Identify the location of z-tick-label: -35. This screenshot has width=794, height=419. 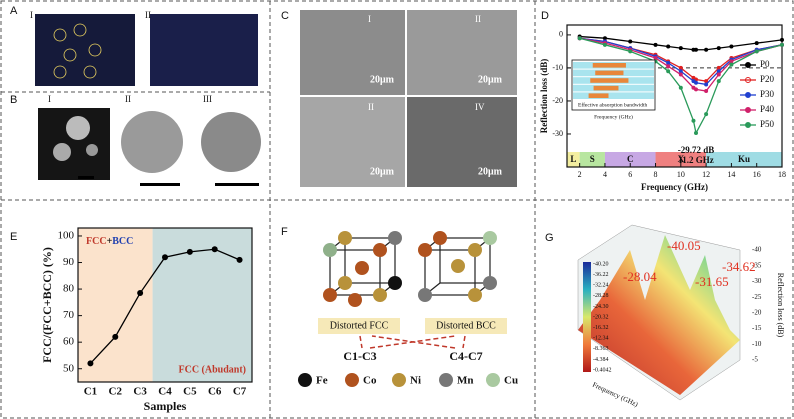
(757, 265).